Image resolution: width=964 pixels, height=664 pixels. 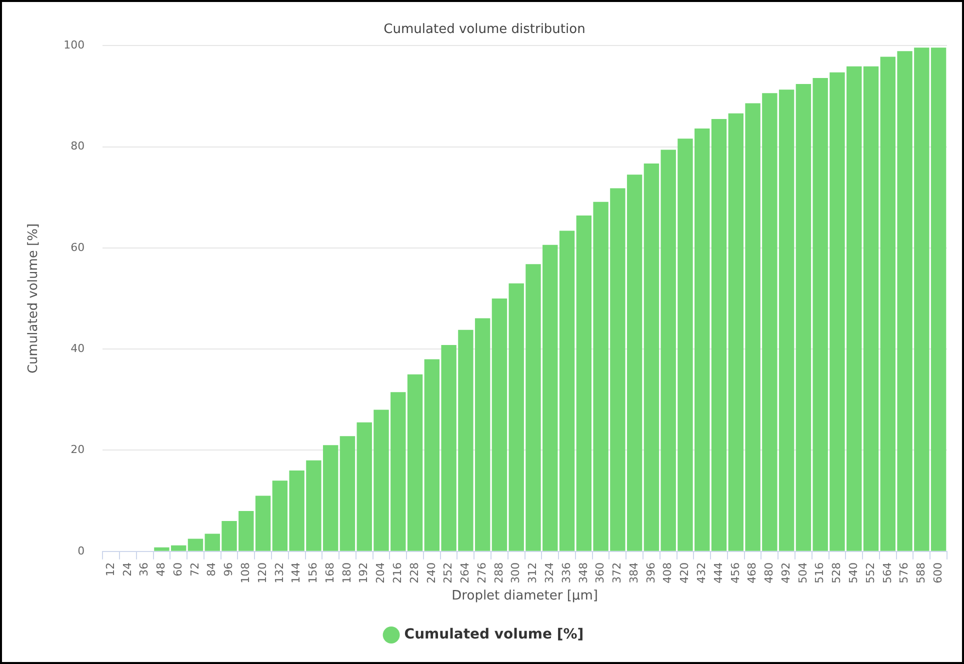 I want to click on x-tick-label: 228, so click(x=414, y=573).